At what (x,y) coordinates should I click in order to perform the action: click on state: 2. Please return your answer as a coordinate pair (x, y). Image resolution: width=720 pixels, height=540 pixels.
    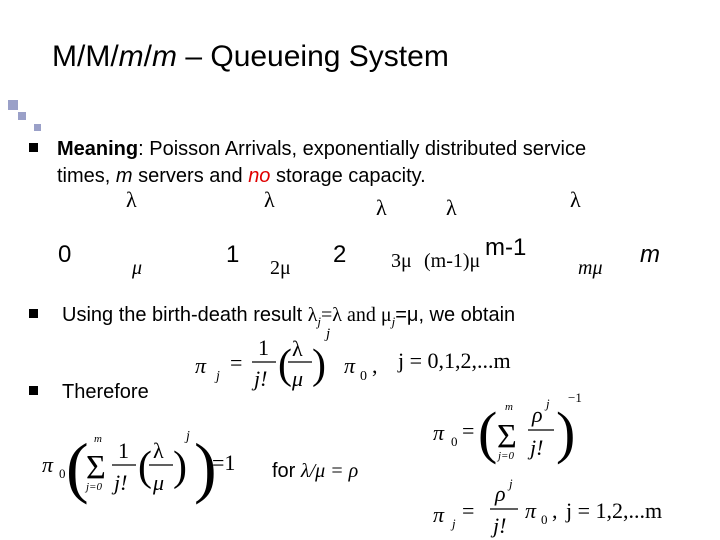
    Looking at the image, I should click on (339, 254).